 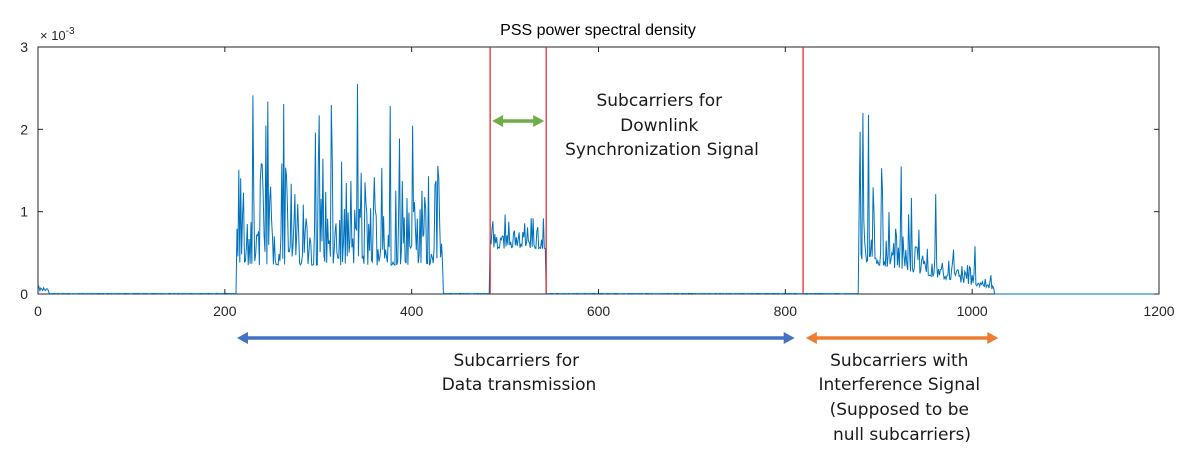 I want to click on sync-subcarrier-arrow, so click(x=518, y=121).